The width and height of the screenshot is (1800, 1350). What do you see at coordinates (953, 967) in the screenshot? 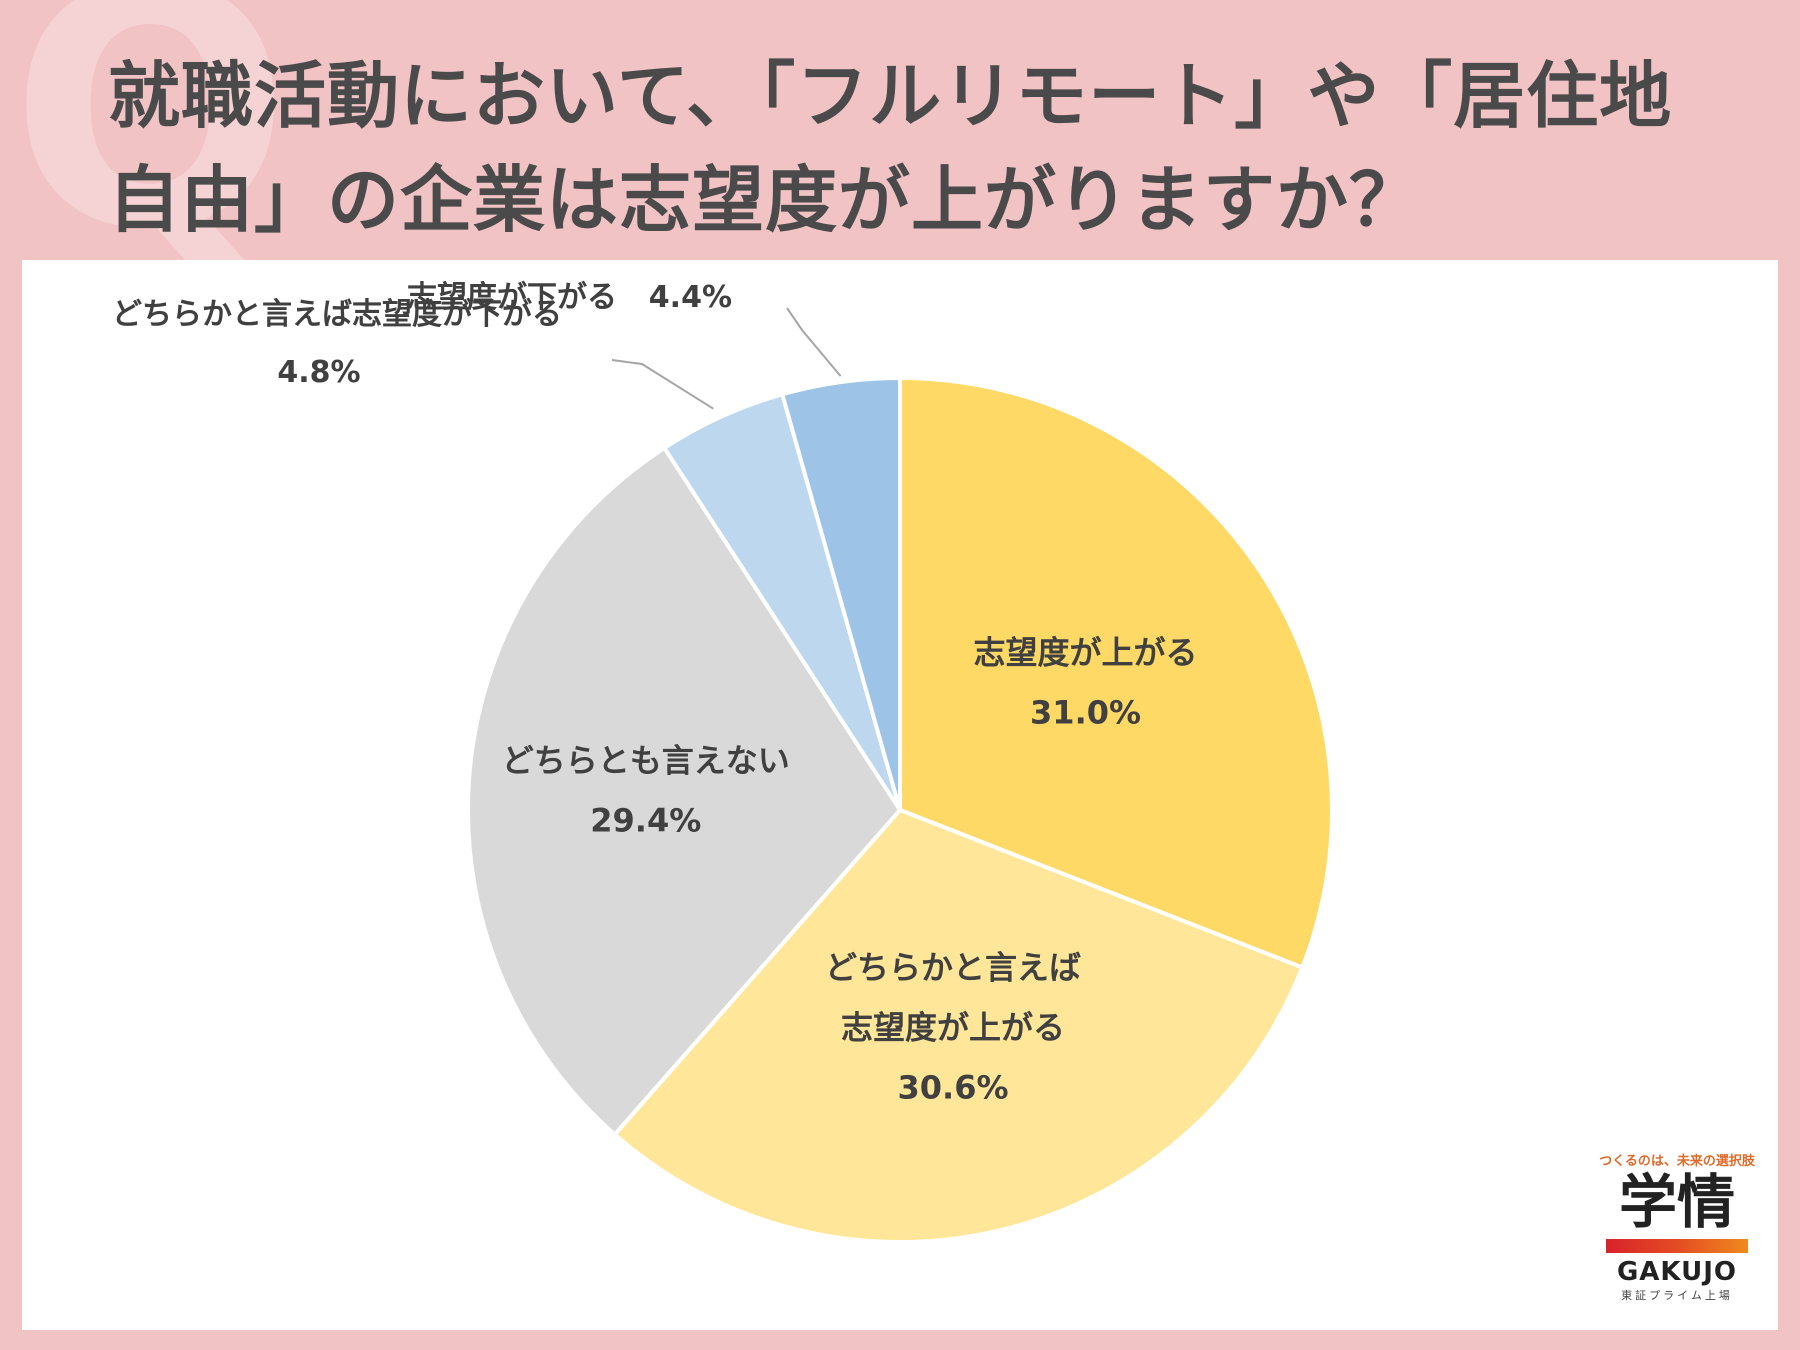
I see `slice-category-label: どちらかと言えば` at bounding box center [953, 967].